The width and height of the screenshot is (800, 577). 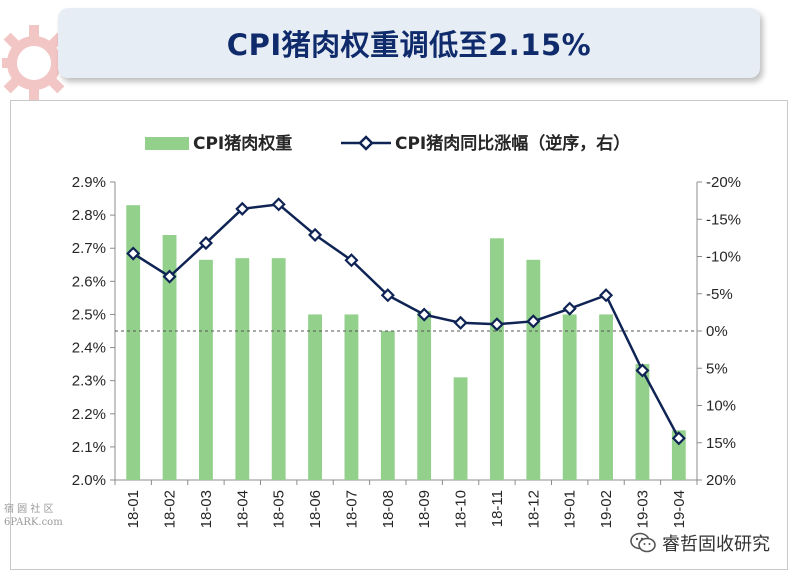 What do you see at coordinates (167, 143) in the screenshot?
I see `legend-bar-swatch` at bounding box center [167, 143].